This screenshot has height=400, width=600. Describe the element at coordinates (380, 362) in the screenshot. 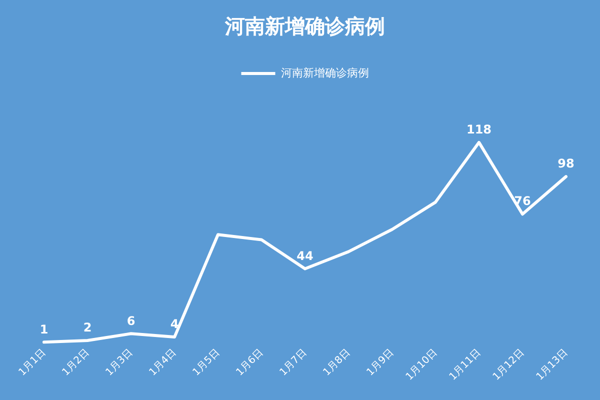

I see `x-tick-label: 1月9日` at that location.